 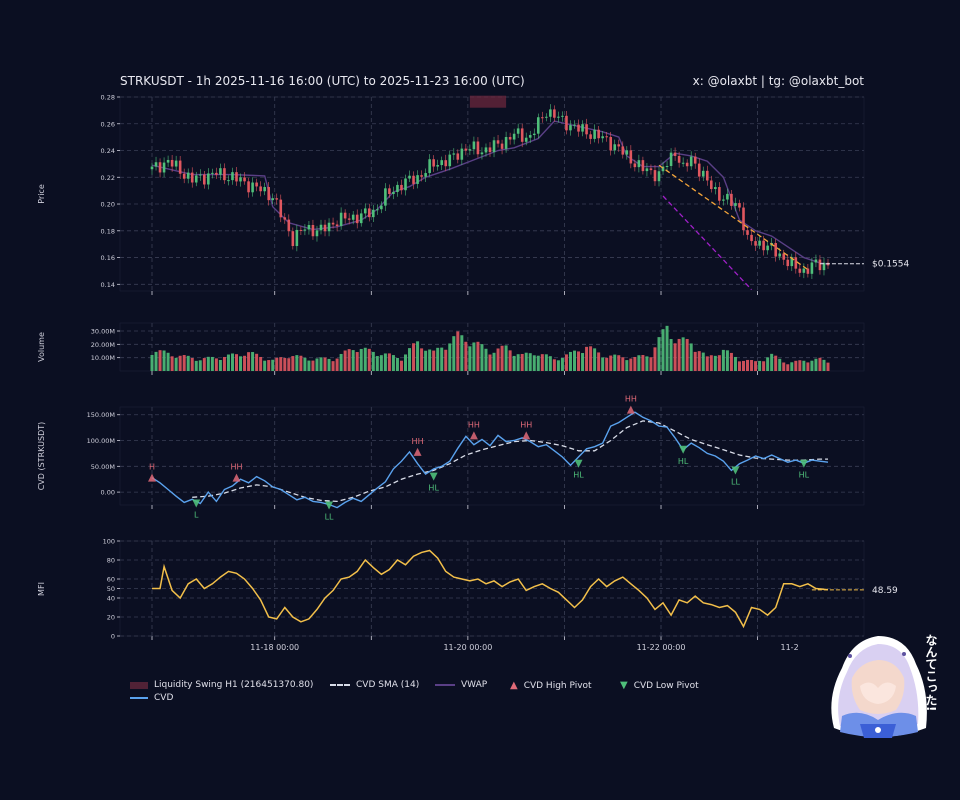 What do you see at coordinates (884, 687) in the screenshot?
I see `mascot-sticker: なんてこった!` at bounding box center [884, 687].